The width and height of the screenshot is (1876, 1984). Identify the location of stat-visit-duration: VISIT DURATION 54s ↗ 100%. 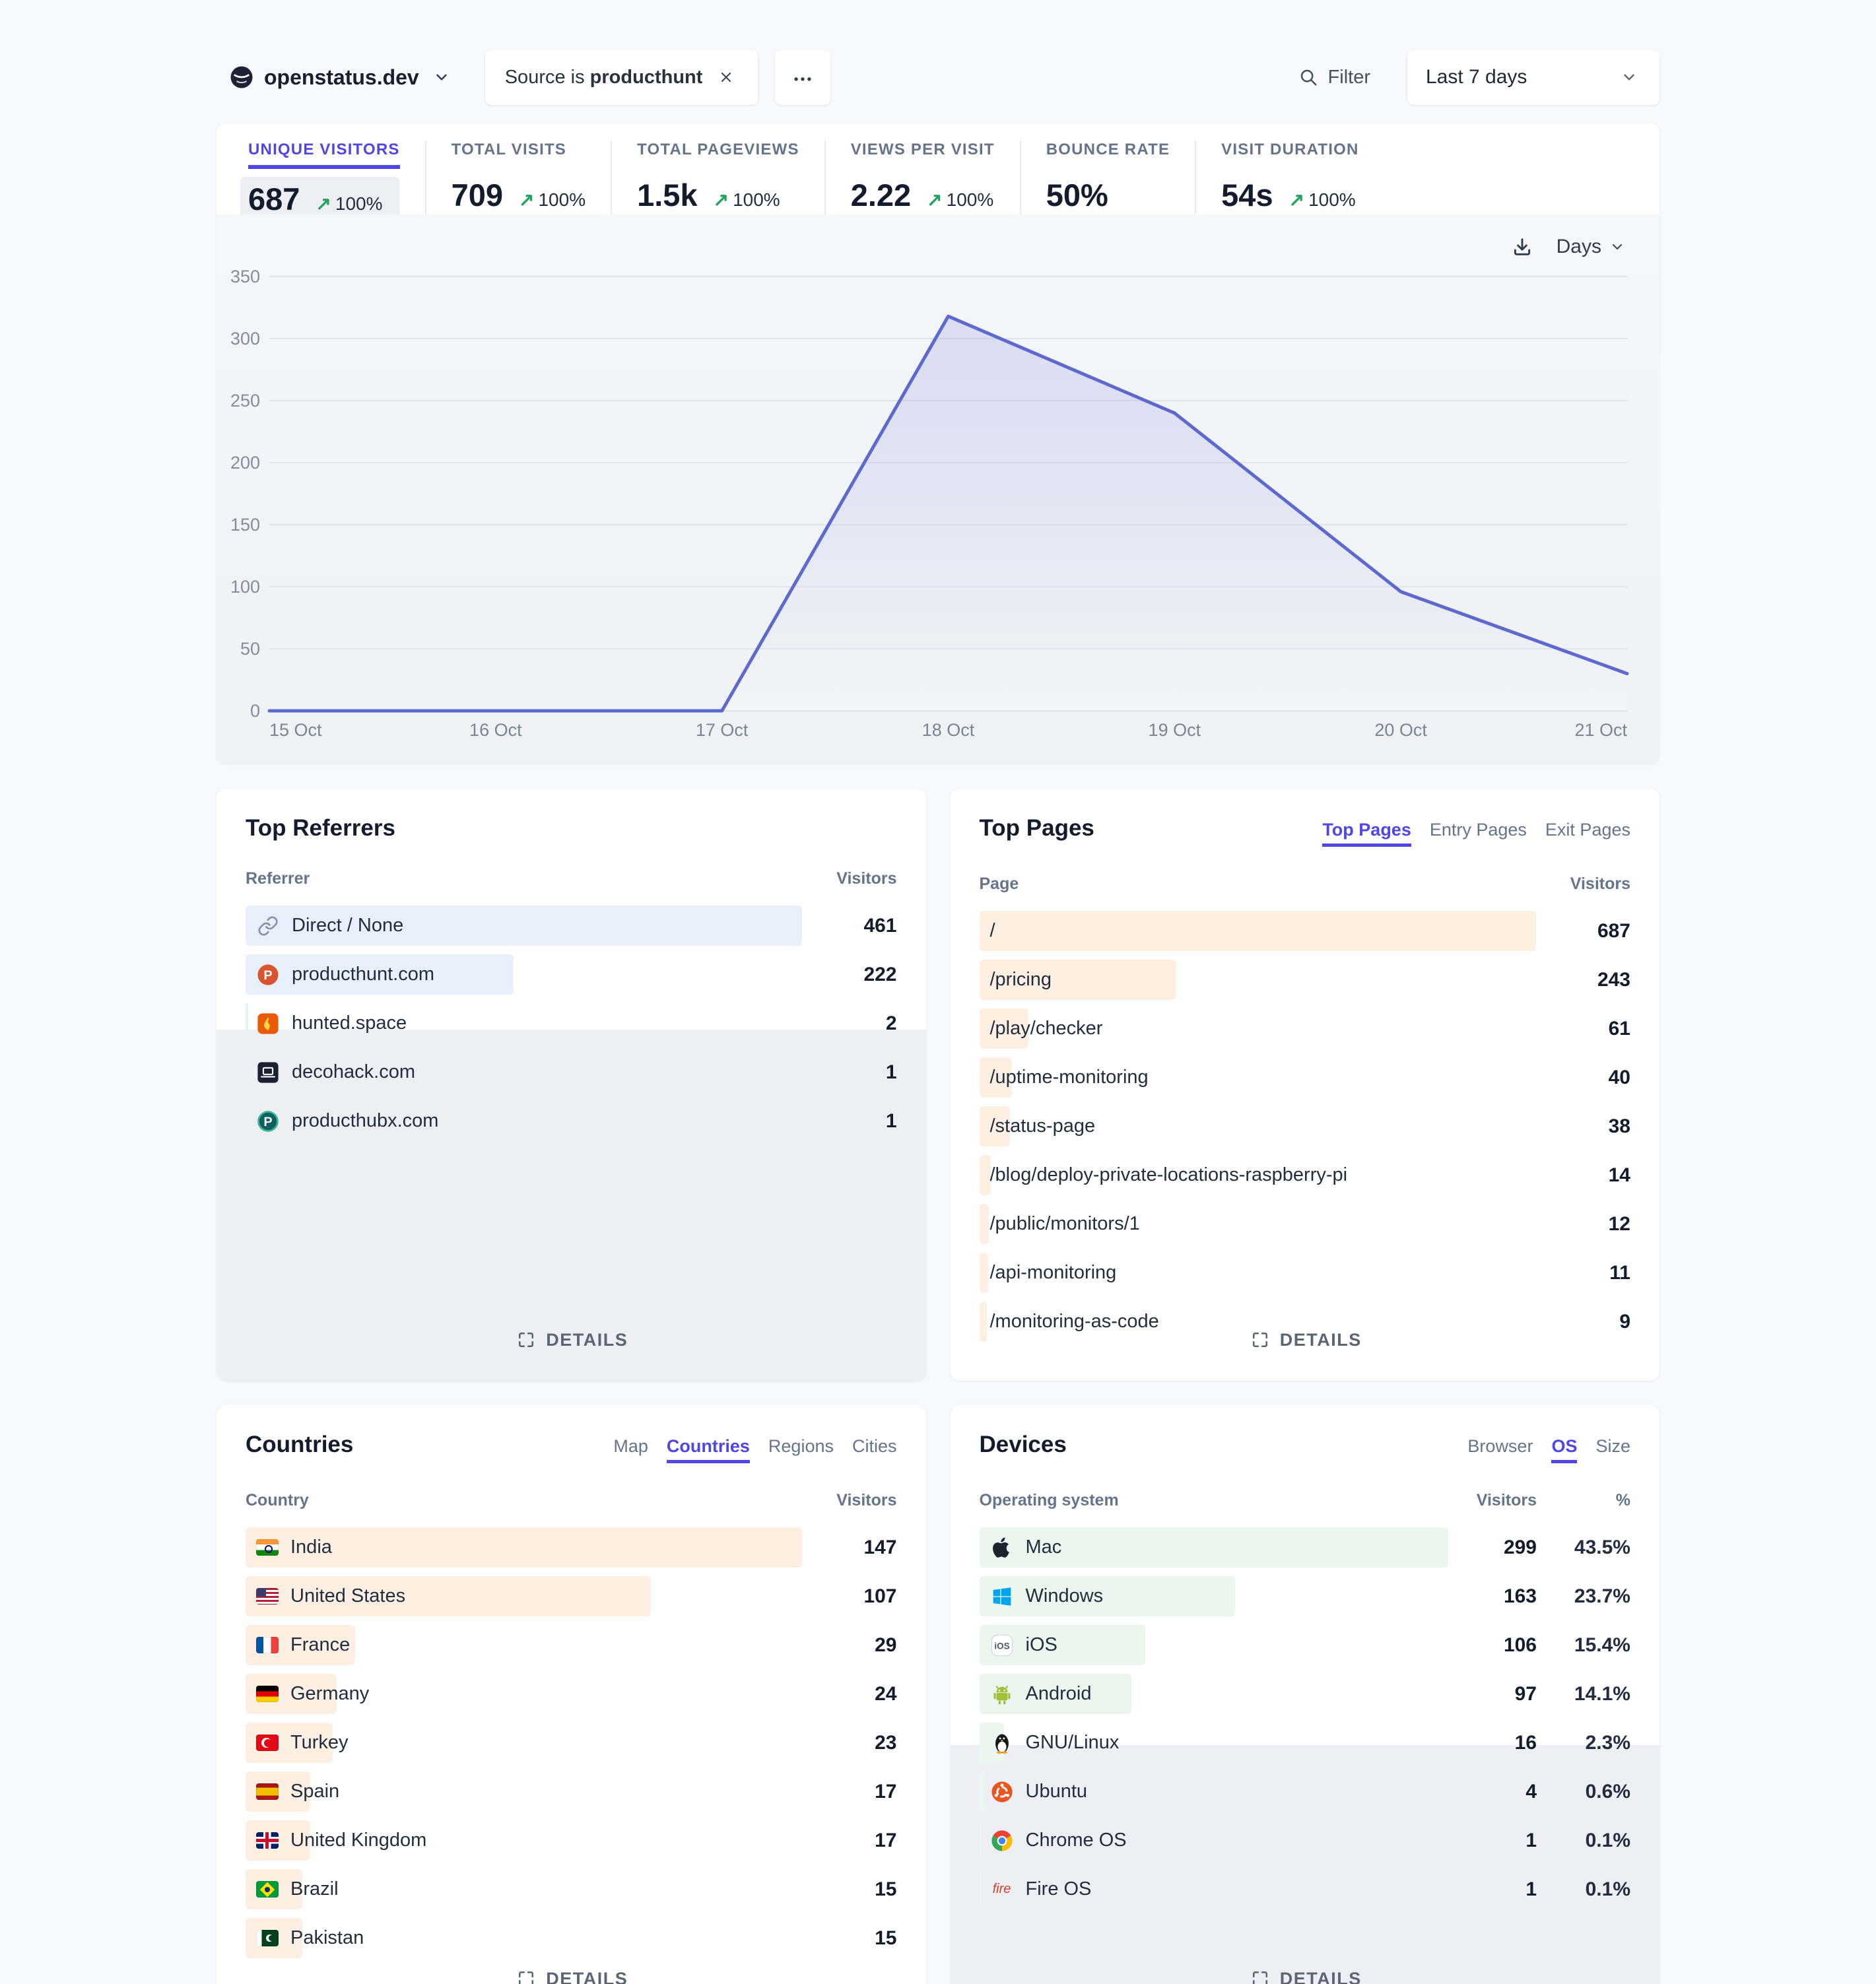
(1289, 178).